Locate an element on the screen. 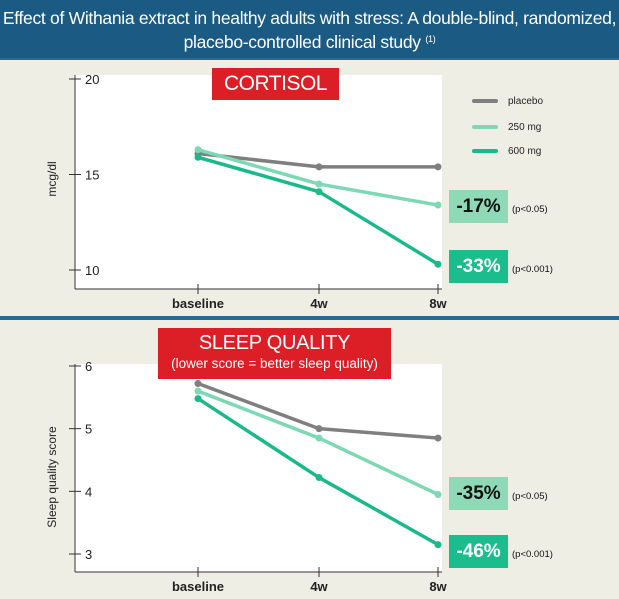  sleep-banner-subtitle: (lower score = better sleep quality) is located at coordinates (274, 363).